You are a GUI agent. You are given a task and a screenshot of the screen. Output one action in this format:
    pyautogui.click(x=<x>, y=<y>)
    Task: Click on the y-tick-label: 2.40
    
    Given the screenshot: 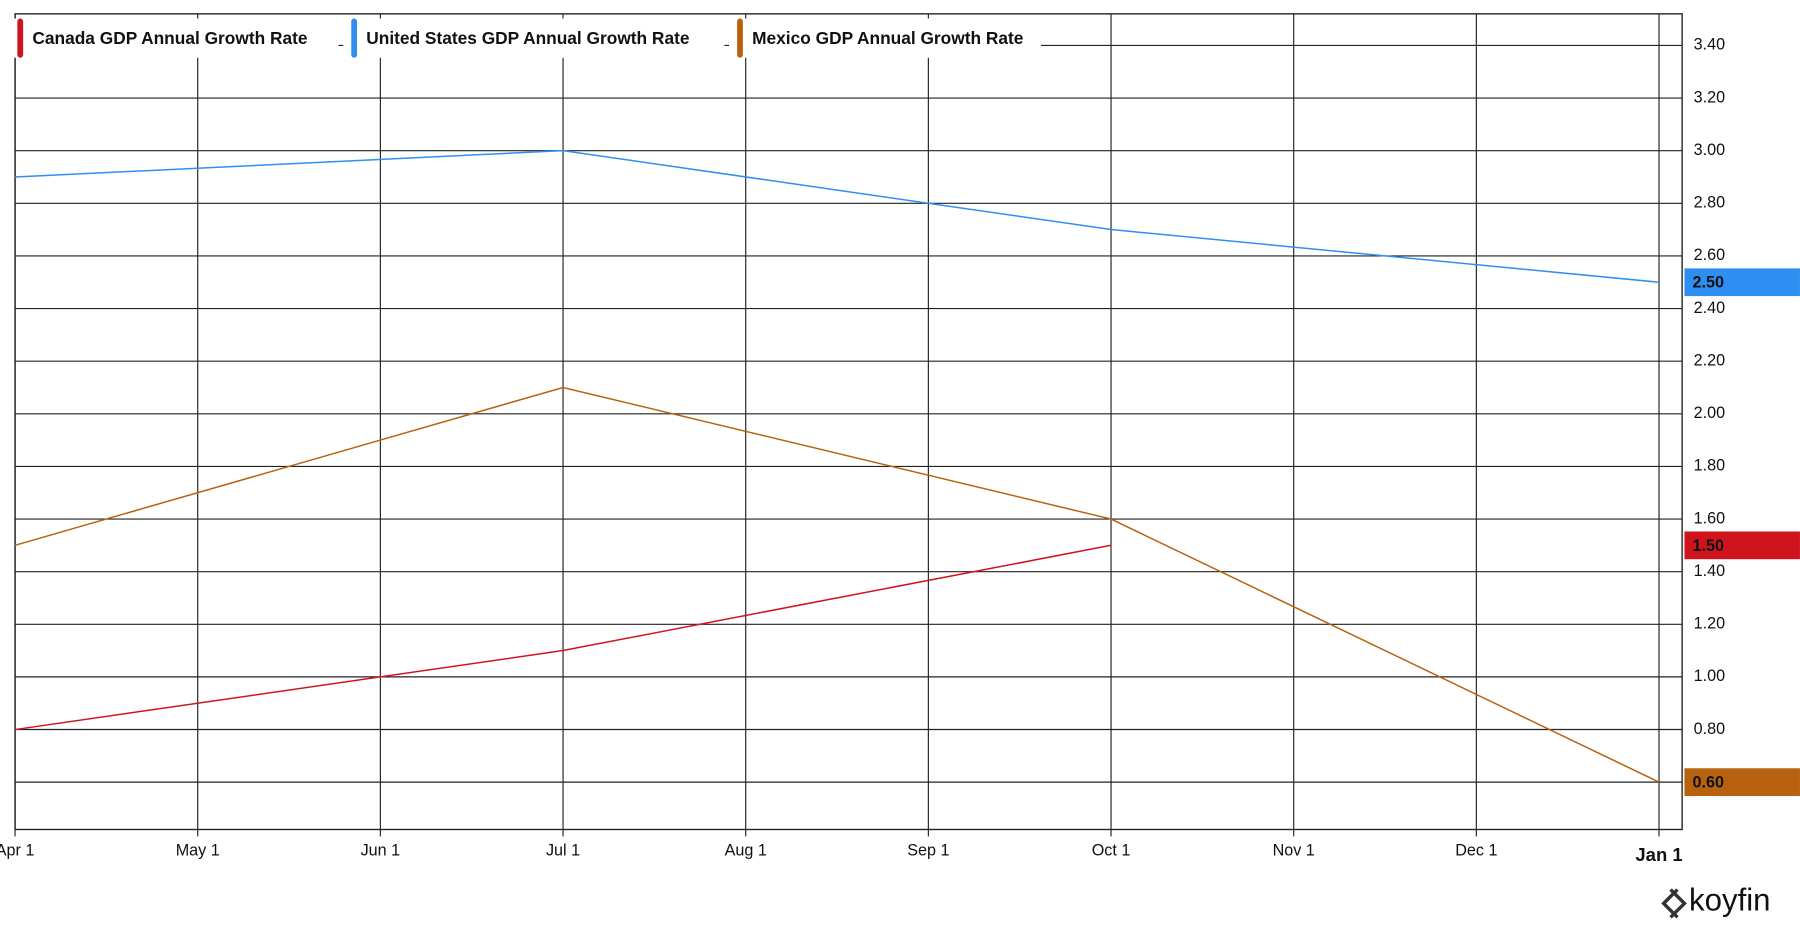 What is the action you would take?
    pyautogui.click(x=1709, y=308)
    